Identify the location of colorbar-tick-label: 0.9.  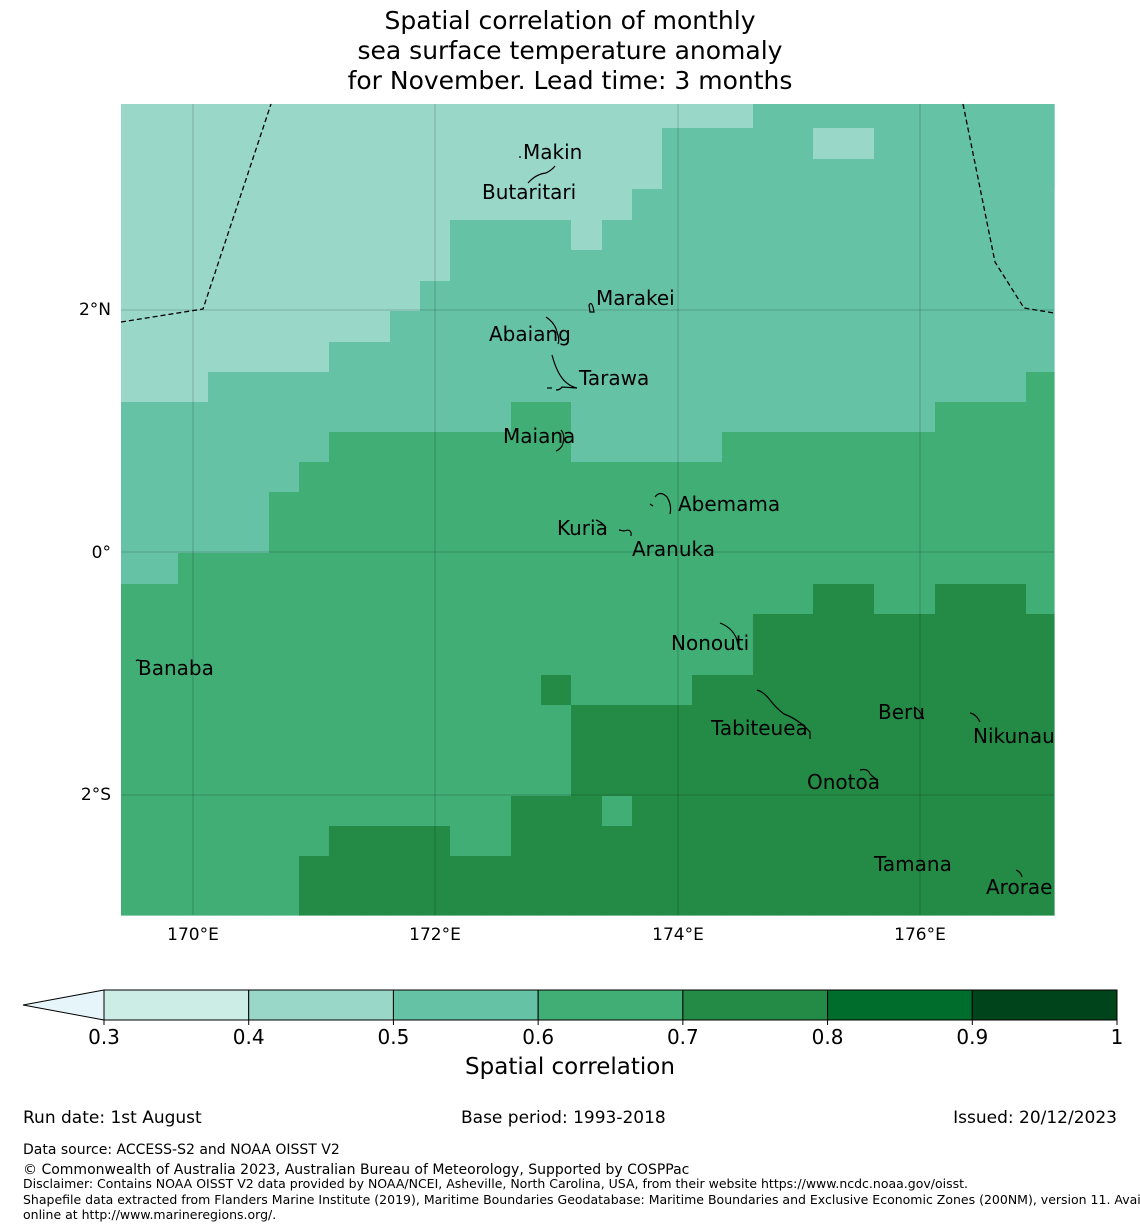
(972, 1037).